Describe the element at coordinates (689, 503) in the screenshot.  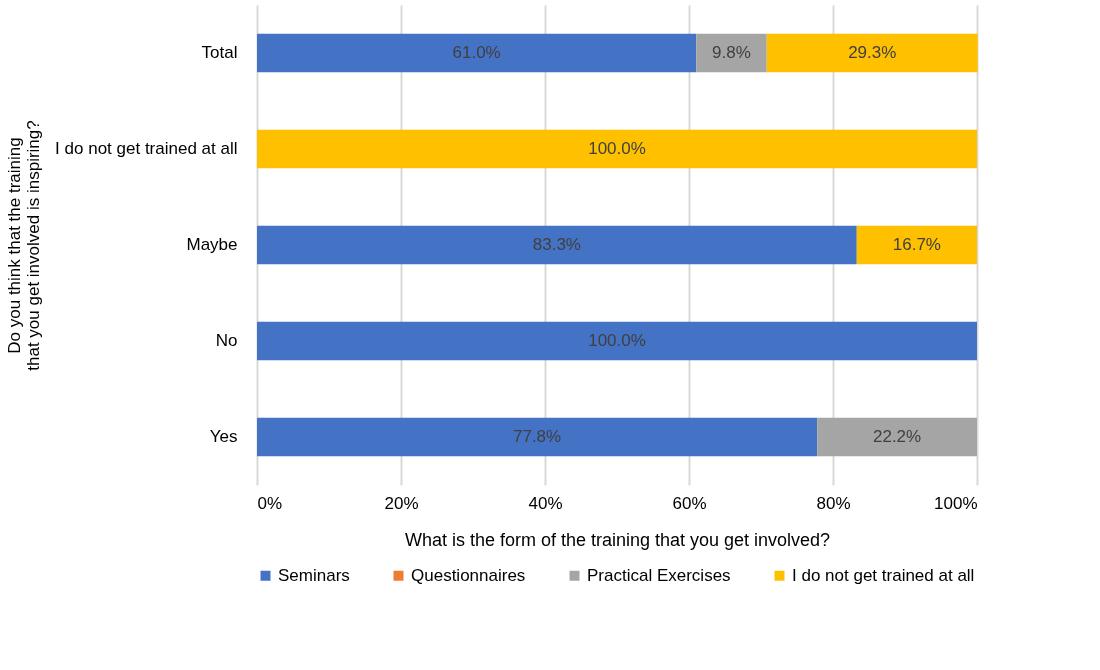
I see `x-tick-label: 60%` at that location.